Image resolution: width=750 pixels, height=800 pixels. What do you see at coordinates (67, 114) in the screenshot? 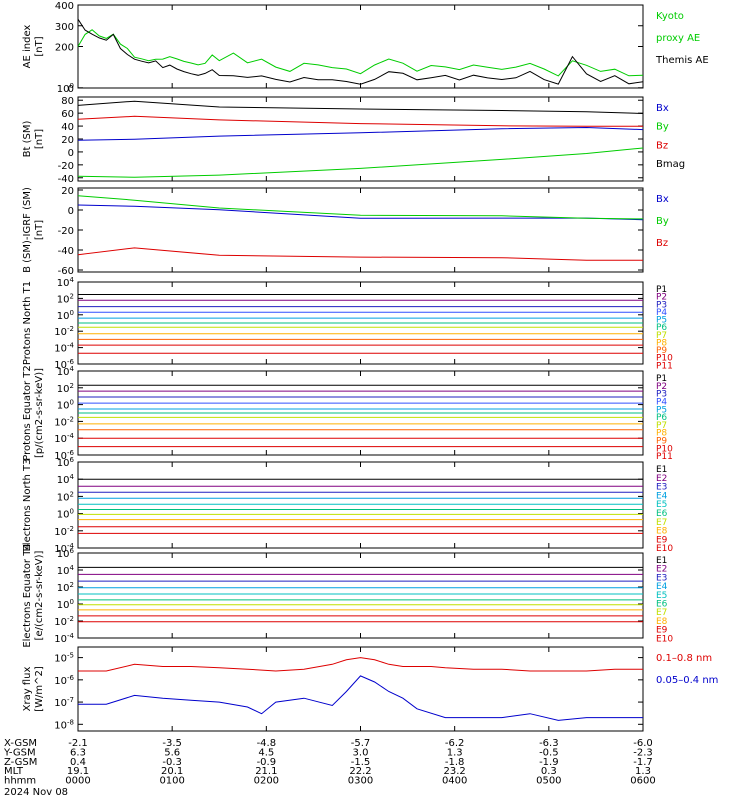
I see `y-tick-label: 60` at bounding box center [67, 114].